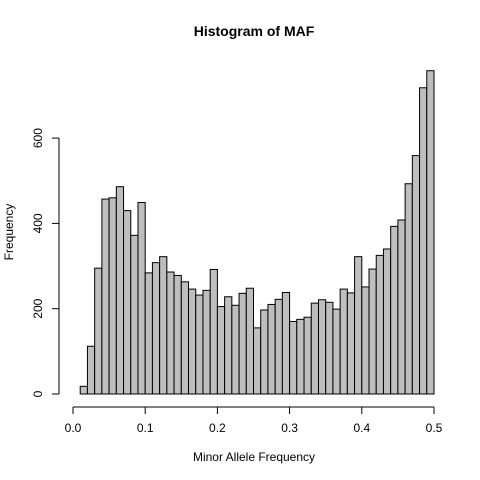 The width and height of the screenshot is (480, 480). I want to click on chart-title: Histogram of MAF, so click(254, 31).